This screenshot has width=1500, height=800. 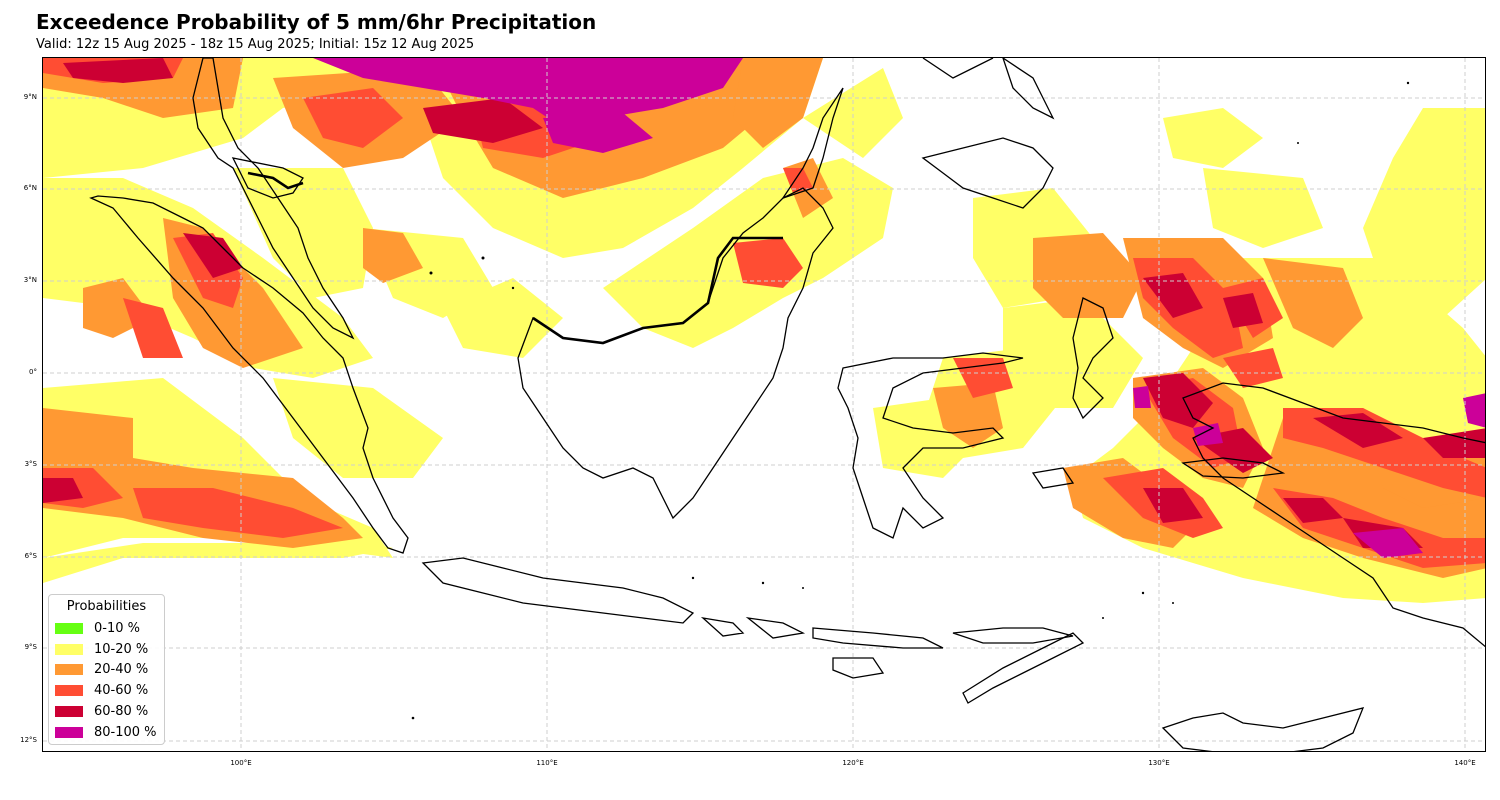 What do you see at coordinates (30, 188) in the screenshot?
I see `lat-label-6n: 6°N` at bounding box center [30, 188].